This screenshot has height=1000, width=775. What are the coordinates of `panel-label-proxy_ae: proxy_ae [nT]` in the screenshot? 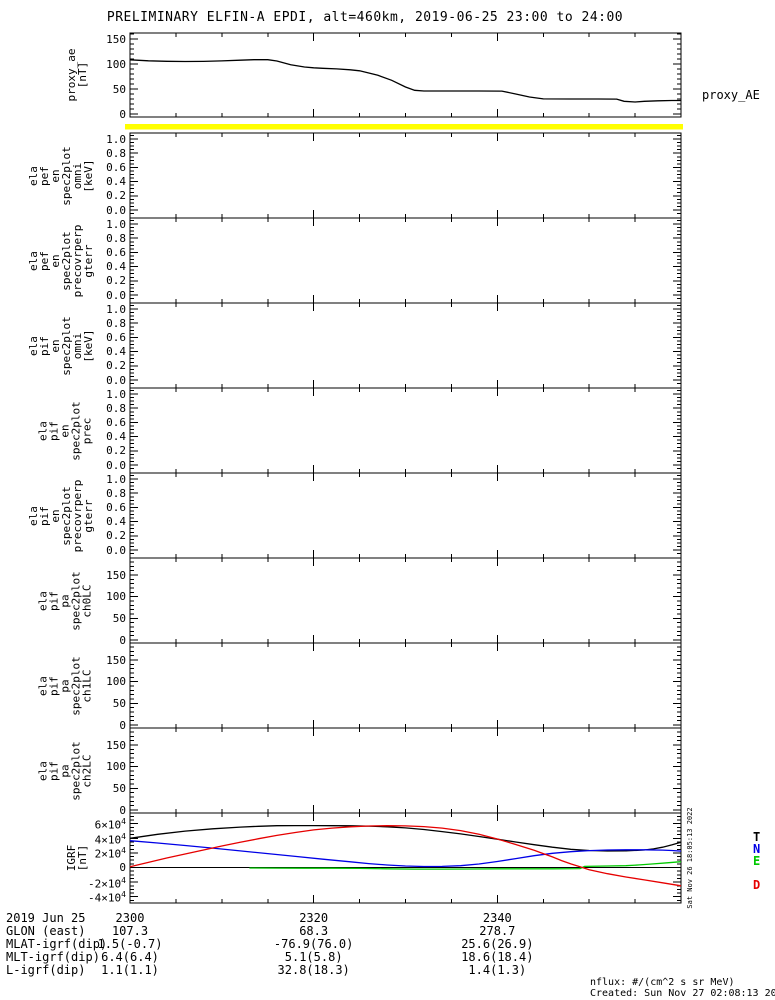 It's located at (77, 75).